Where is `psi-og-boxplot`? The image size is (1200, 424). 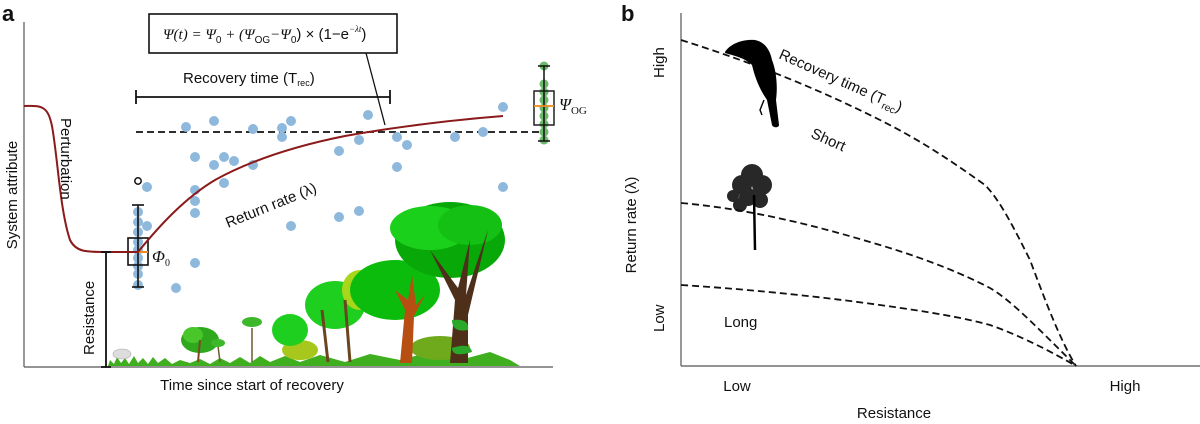 psi-og-boxplot is located at coordinates (544, 103).